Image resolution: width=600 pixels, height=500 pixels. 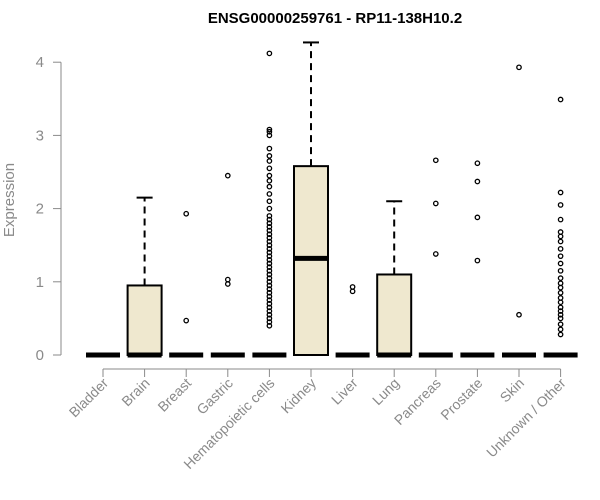 I want to click on x-tick-label: Brain, so click(x=135, y=392).